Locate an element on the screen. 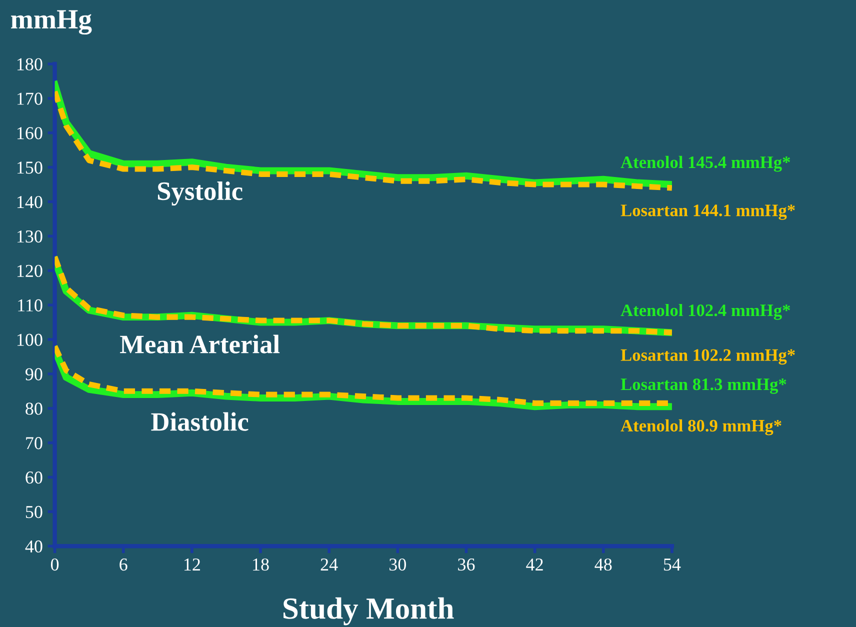  y-tick-label: 170 is located at coordinates (29, 98).